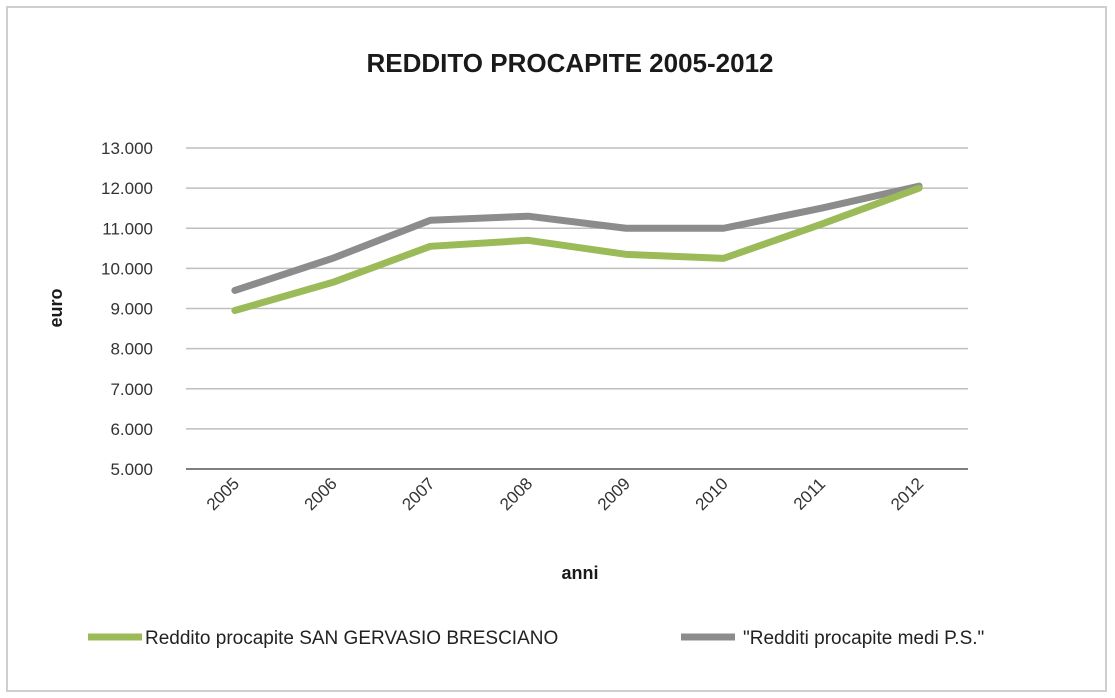 The image size is (1115, 698). I want to click on series-lines, so click(577, 248).